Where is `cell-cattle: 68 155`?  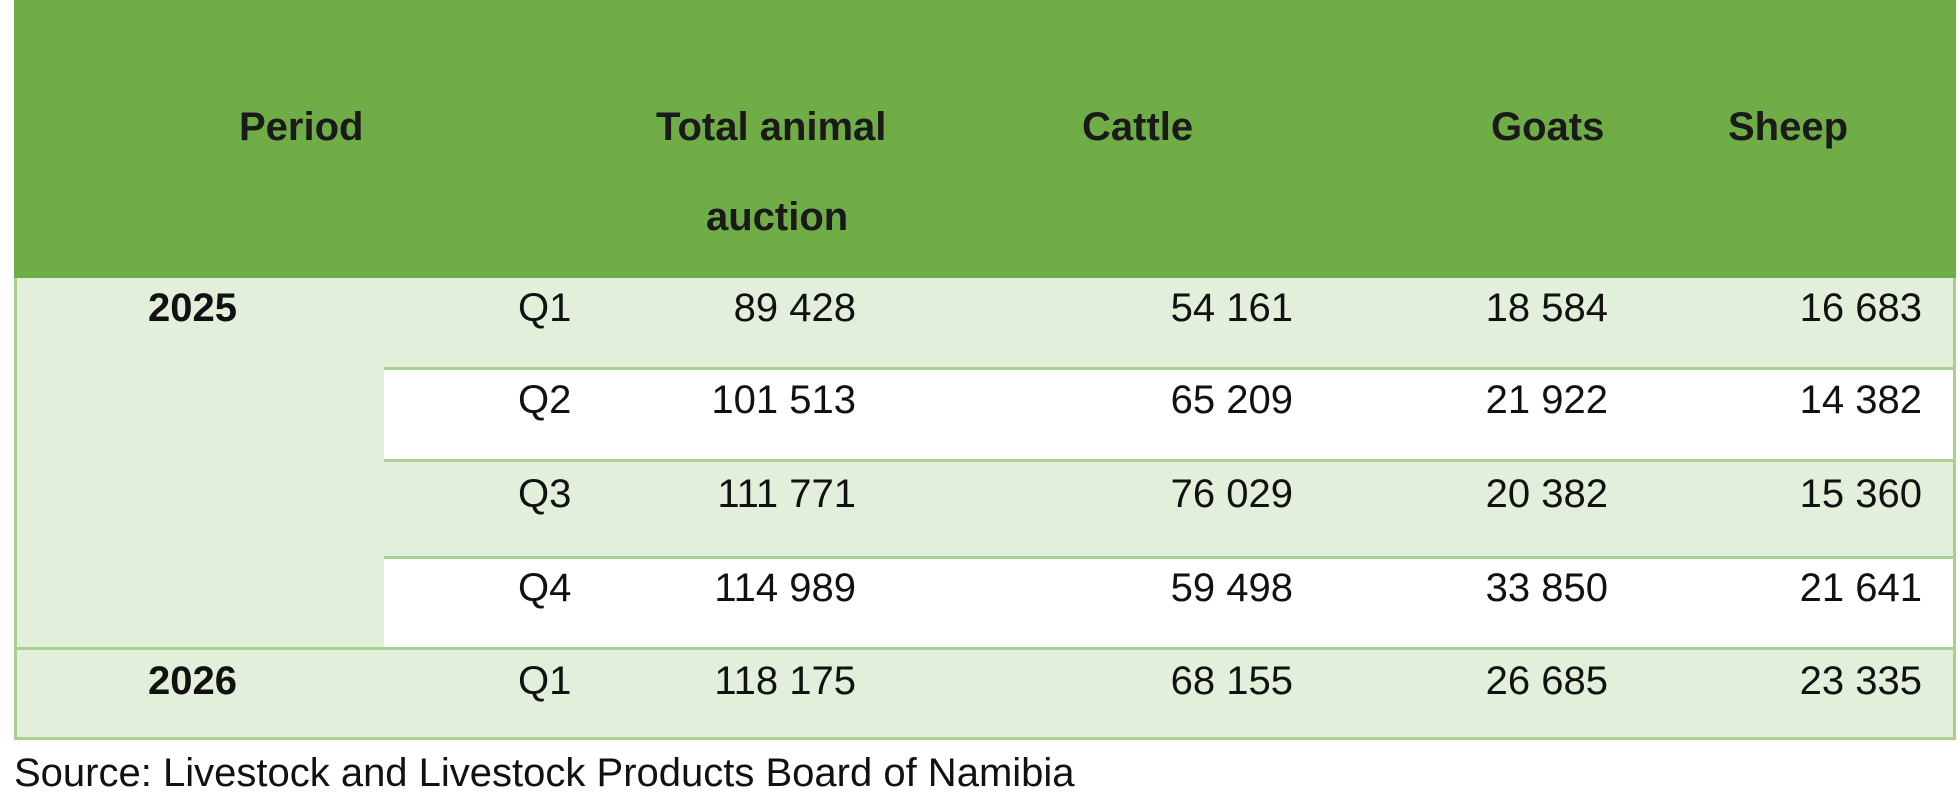 cell-cattle: 68 155 is located at coordinates (1231, 681).